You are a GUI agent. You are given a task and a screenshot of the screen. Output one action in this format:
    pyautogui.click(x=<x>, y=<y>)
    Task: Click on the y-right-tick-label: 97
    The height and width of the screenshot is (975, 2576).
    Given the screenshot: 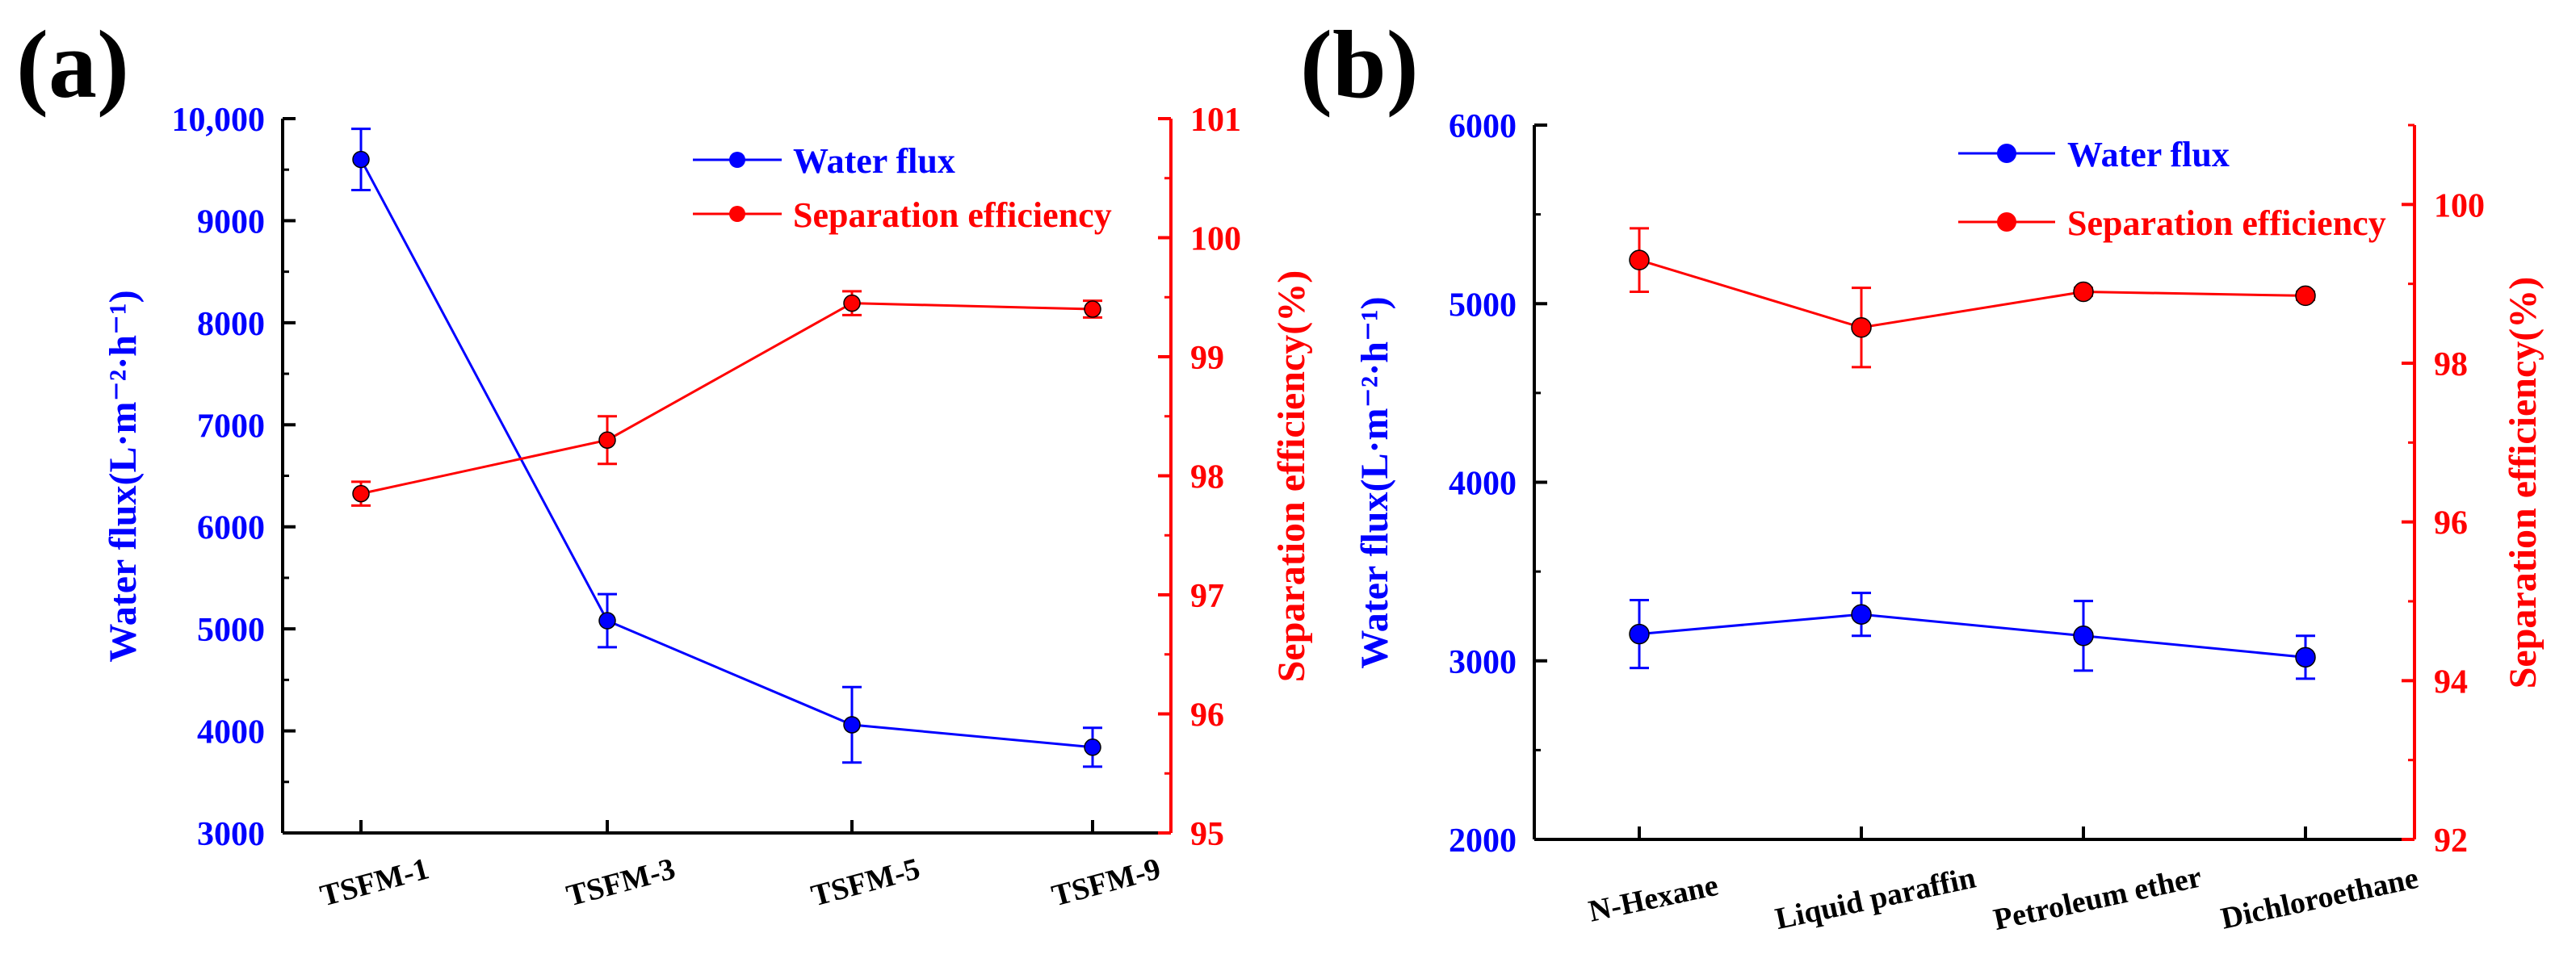 What is the action you would take?
    pyautogui.click(x=1207, y=596)
    